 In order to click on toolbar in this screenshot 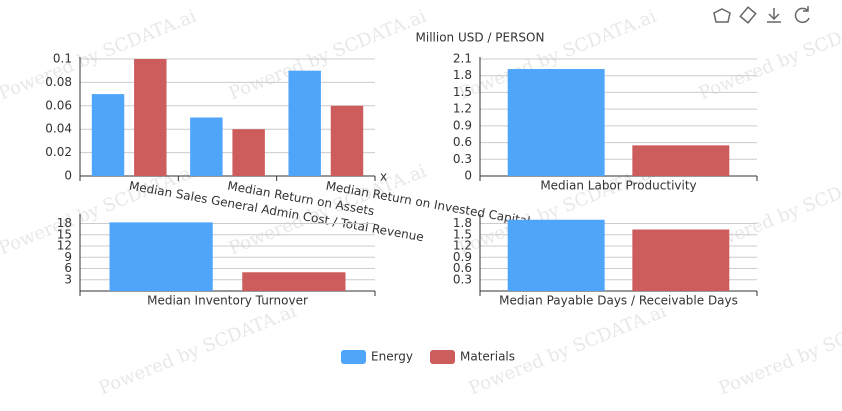, I will do `click(761, 15)`.